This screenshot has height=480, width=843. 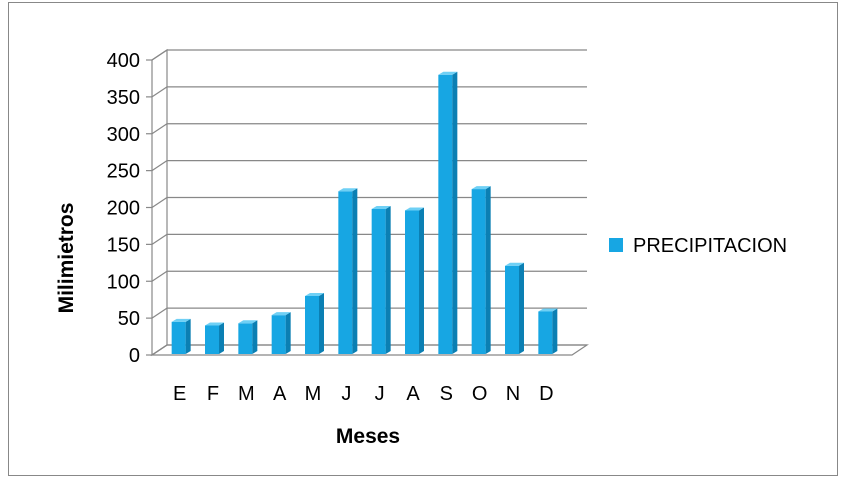 What do you see at coordinates (546, 394) in the screenshot?
I see `x-tick-label: D` at bounding box center [546, 394].